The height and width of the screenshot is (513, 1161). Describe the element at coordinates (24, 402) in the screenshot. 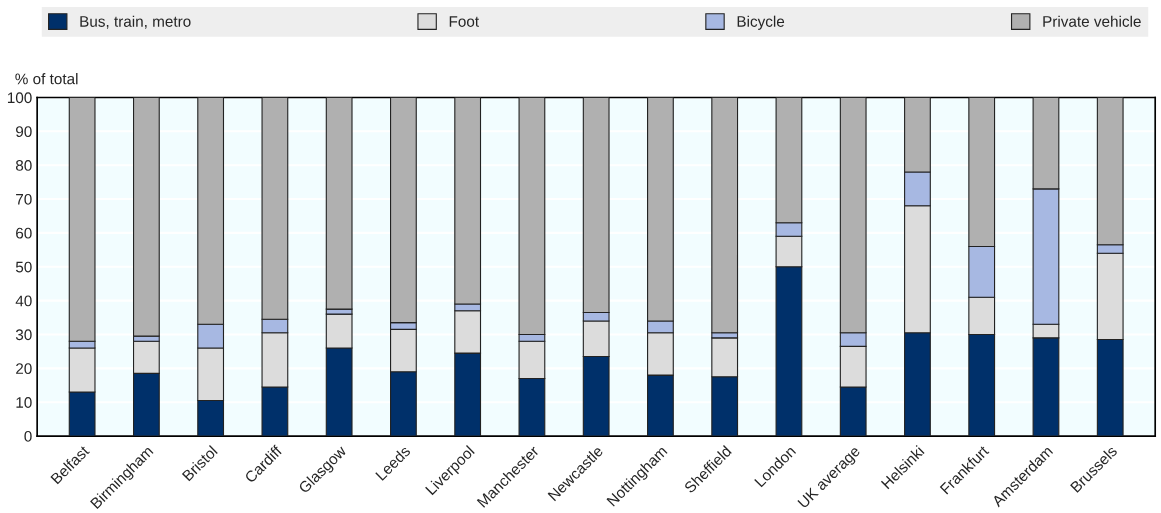

I see `y-tick-label: 10` at that location.